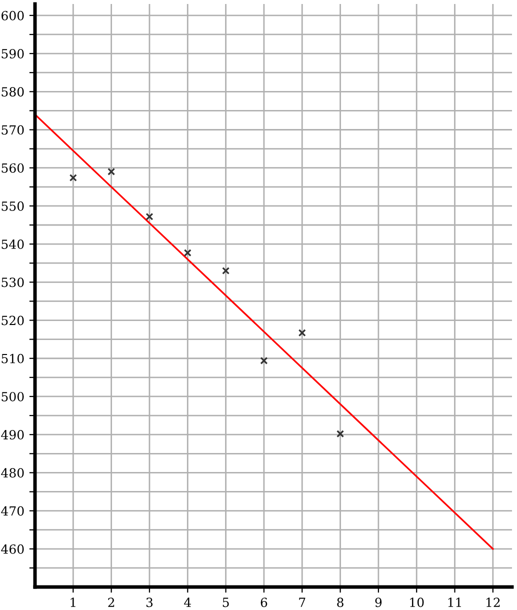 The height and width of the screenshot is (610, 517). What do you see at coordinates (13, 130) in the screenshot?
I see `y-tick-label: 570` at bounding box center [13, 130].